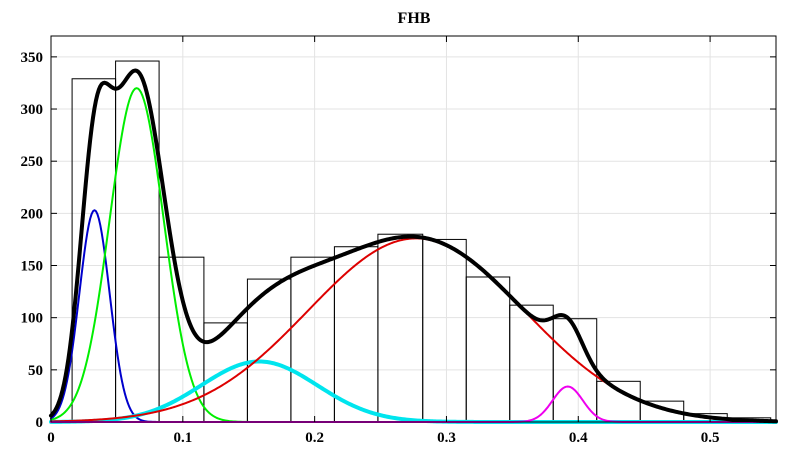 The image size is (792, 455). Describe the element at coordinates (32, 267) in the screenshot. I see `y-tick-label: 150` at that location.